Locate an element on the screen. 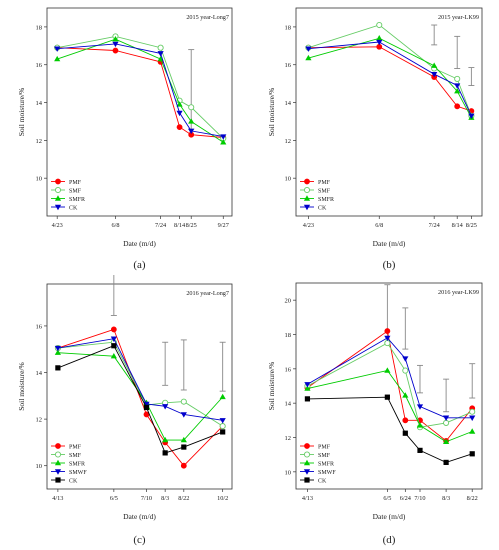 The height and width of the screenshot is (550, 499). x-tick-label: 4/13 is located at coordinates (57, 498).